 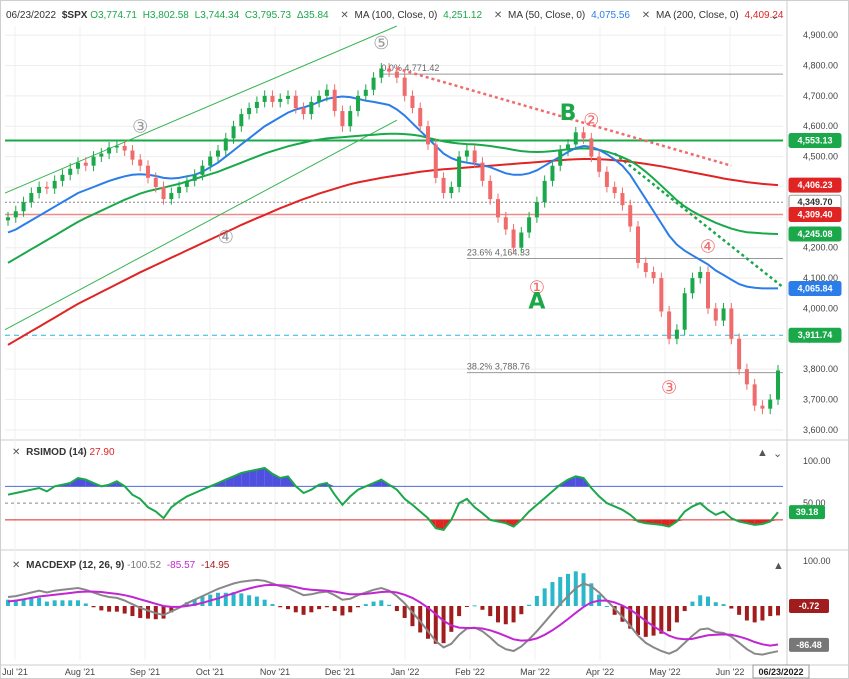 What do you see at coordinates (820, 126) in the screenshot?
I see `price-tick-label: 4,600.00` at bounding box center [820, 126].